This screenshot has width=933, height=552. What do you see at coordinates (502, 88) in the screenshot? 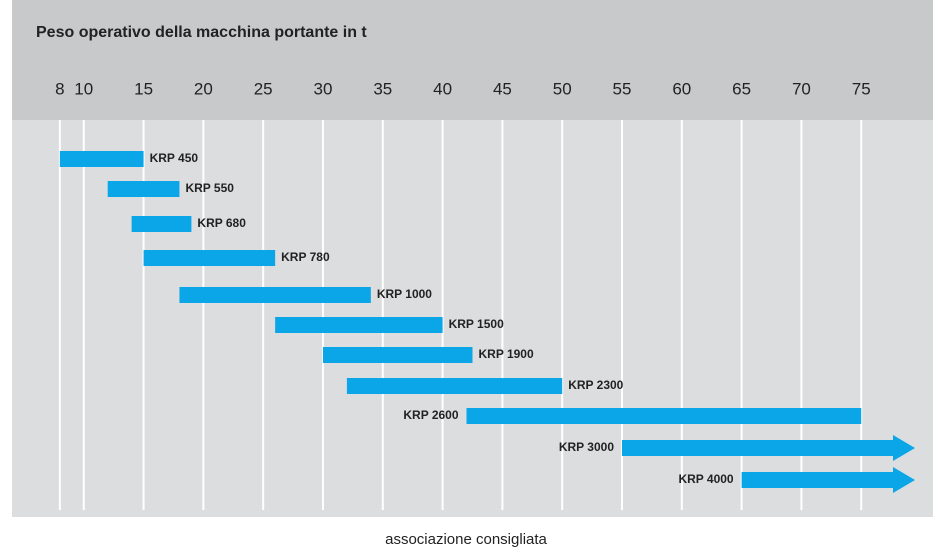
I see `x-tick-label: 45` at bounding box center [502, 88].